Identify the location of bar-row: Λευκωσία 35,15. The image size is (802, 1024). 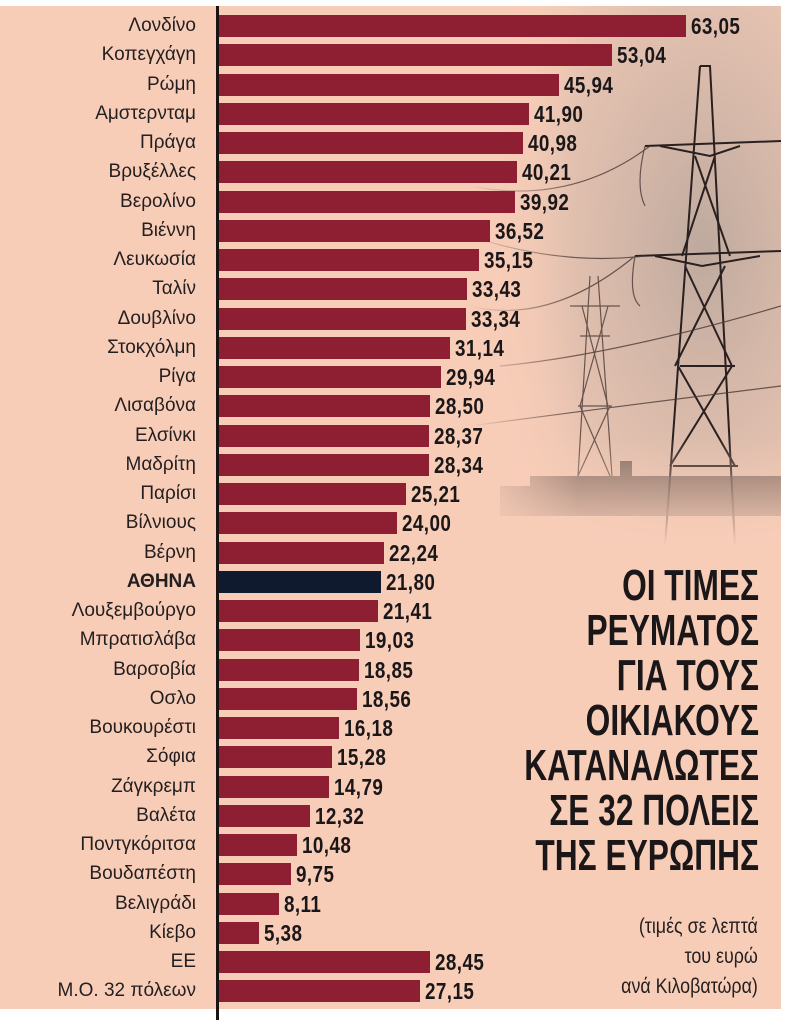
(390, 259).